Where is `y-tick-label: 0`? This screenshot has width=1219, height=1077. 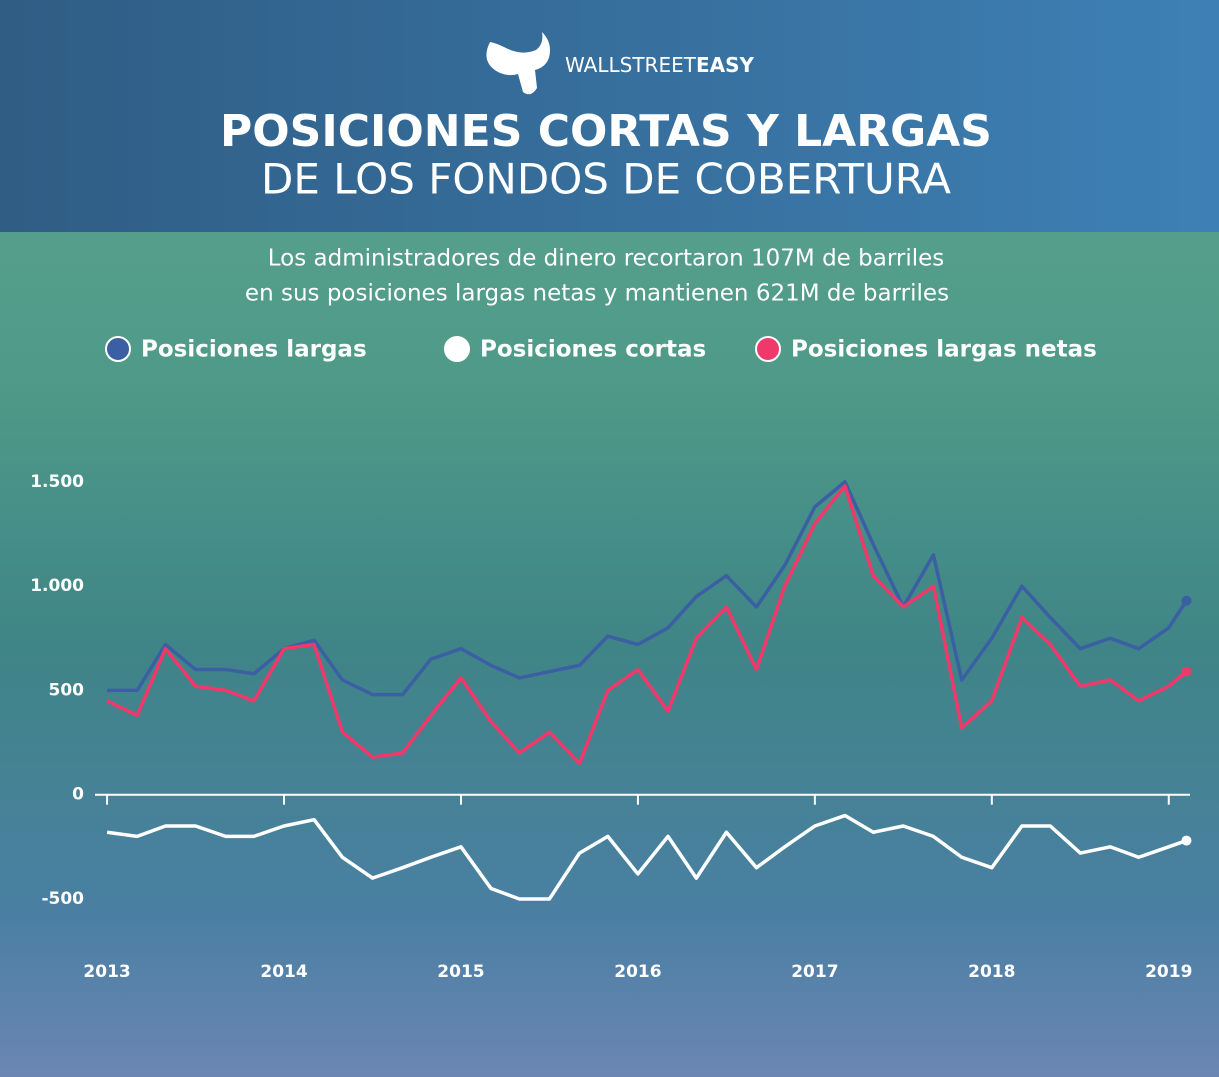
y-tick-label: 0 is located at coordinates (78, 795).